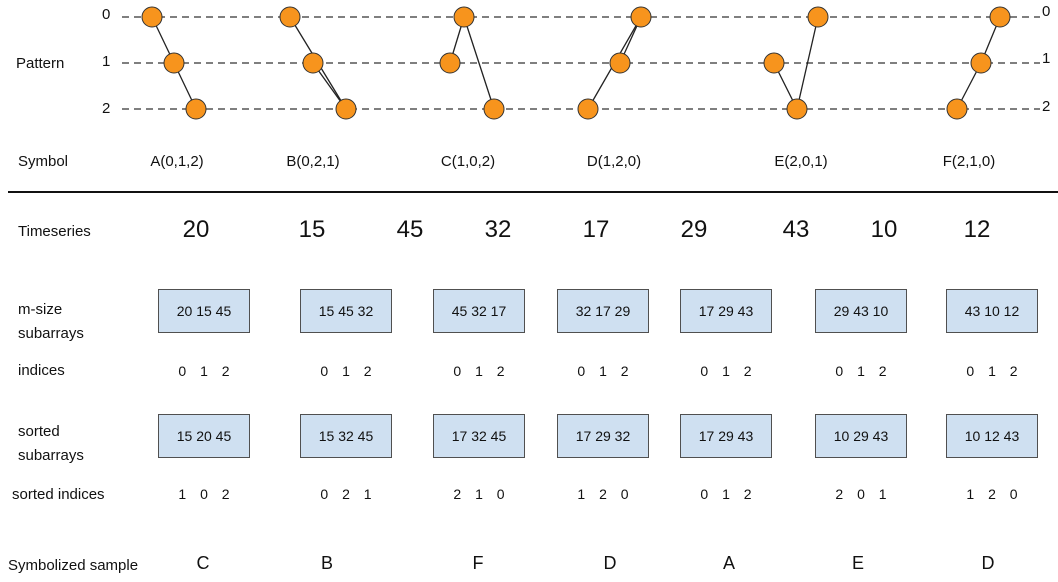 The width and height of the screenshot is (1058, 582). Describe the element at coordinates (801, 161) in the screenshot. I see `symbol-e: E(2,0,1)` at that location.